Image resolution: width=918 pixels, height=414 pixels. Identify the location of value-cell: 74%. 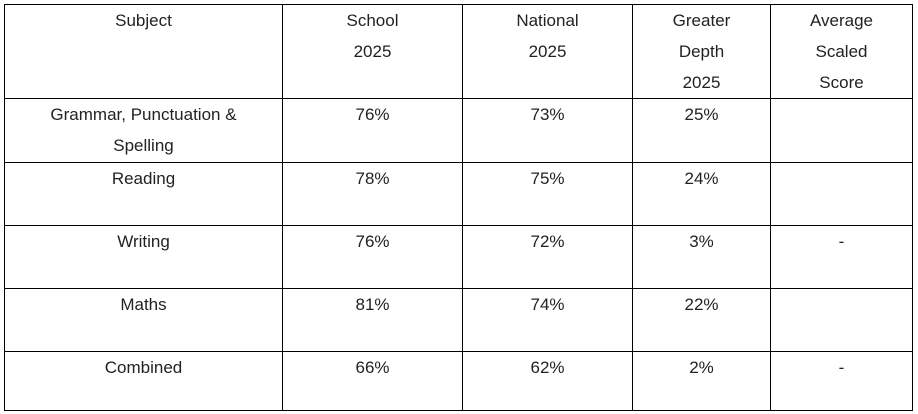
(547, 320).